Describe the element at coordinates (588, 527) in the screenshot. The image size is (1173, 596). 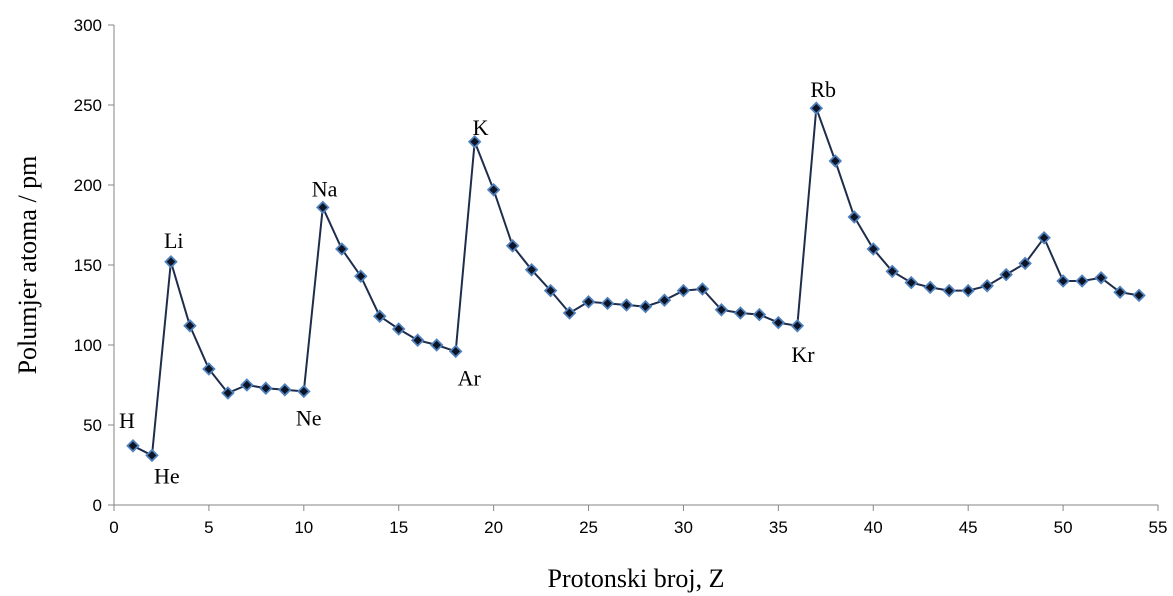
I see `x-tick-label: 25` at that location.